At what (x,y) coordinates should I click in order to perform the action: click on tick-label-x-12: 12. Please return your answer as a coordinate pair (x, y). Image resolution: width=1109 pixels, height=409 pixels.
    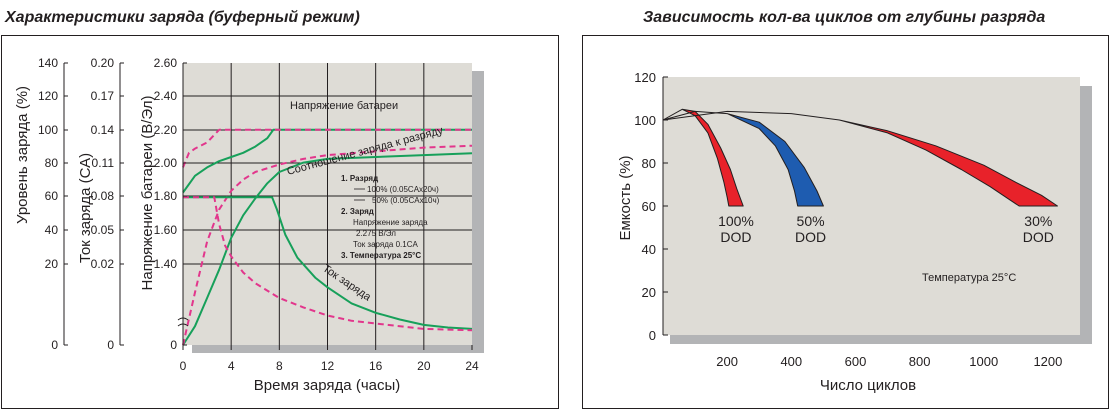
    Looking at the image, I should click on (328, 366).